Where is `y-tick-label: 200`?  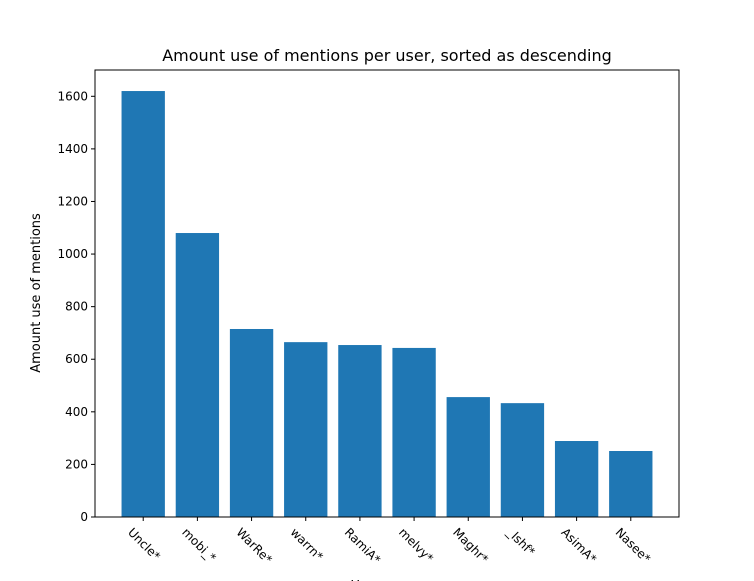
y-tick-label: 200 is located at coordinates (76, 464).